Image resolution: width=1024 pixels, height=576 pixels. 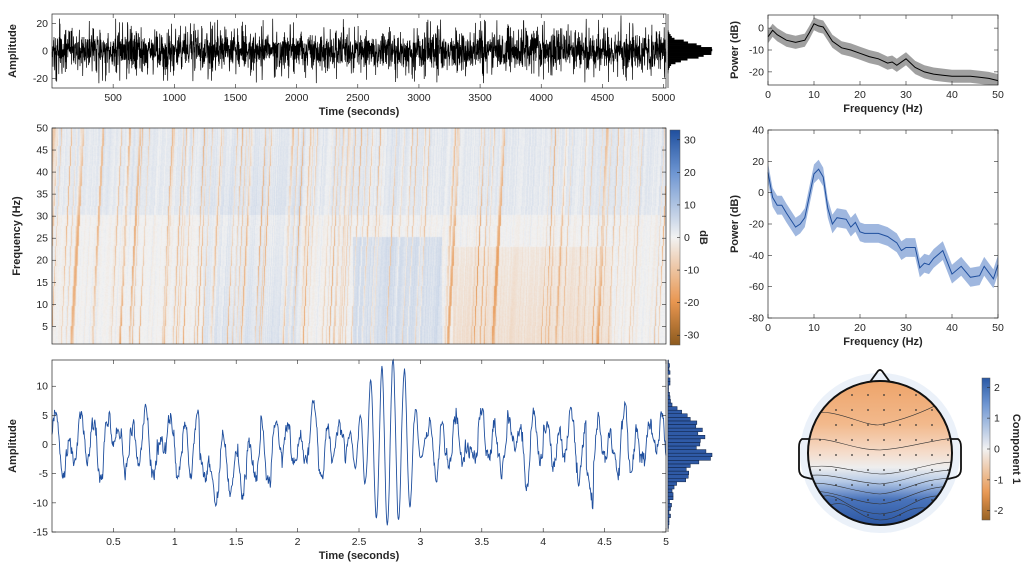 I want to click on colorbar-tick-label: -30, so click(x=691, y=336).